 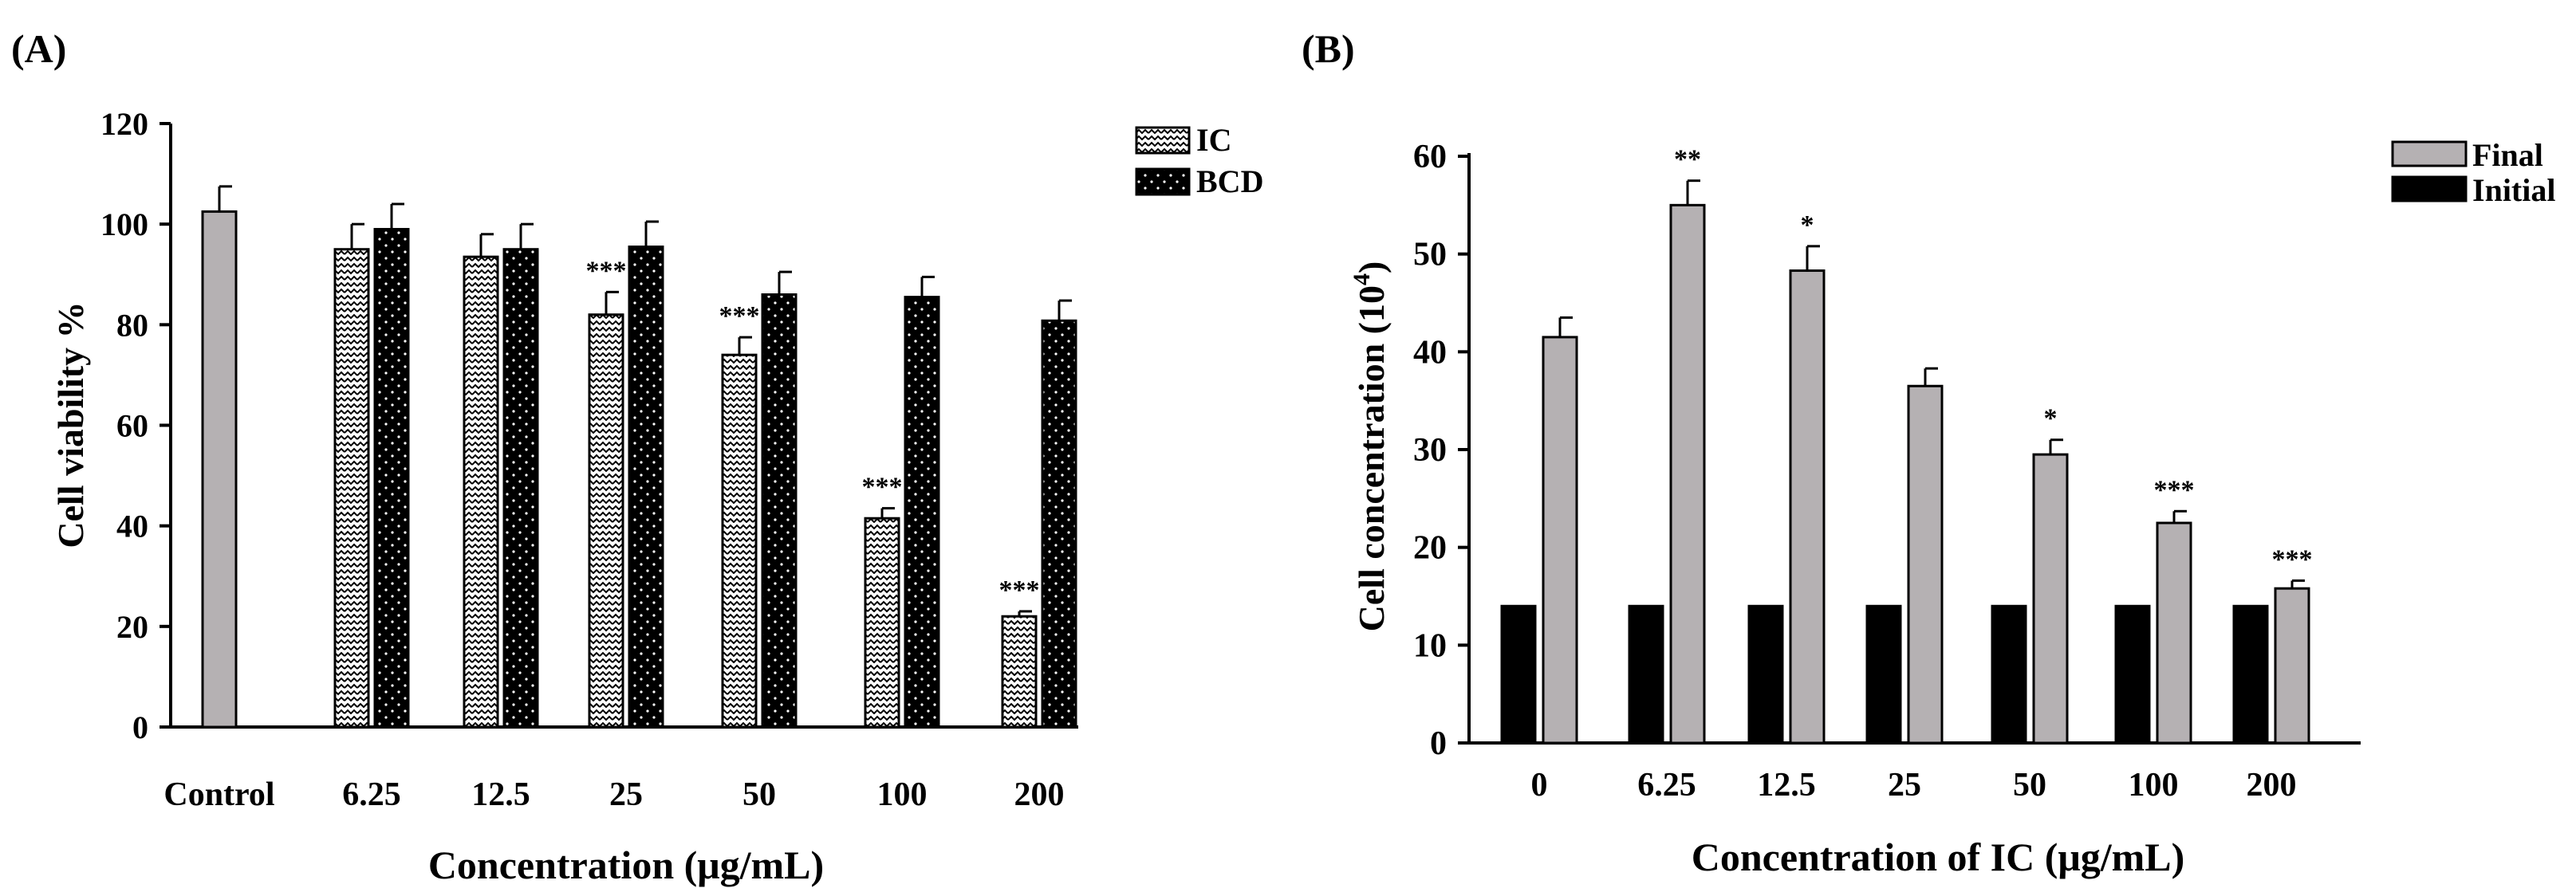 What do you see at coordinates (626, 865) in the screenshot?
I see `panel-a-x-axis-label: Concentration (μg/mL)` at bounding box center [626, 865].